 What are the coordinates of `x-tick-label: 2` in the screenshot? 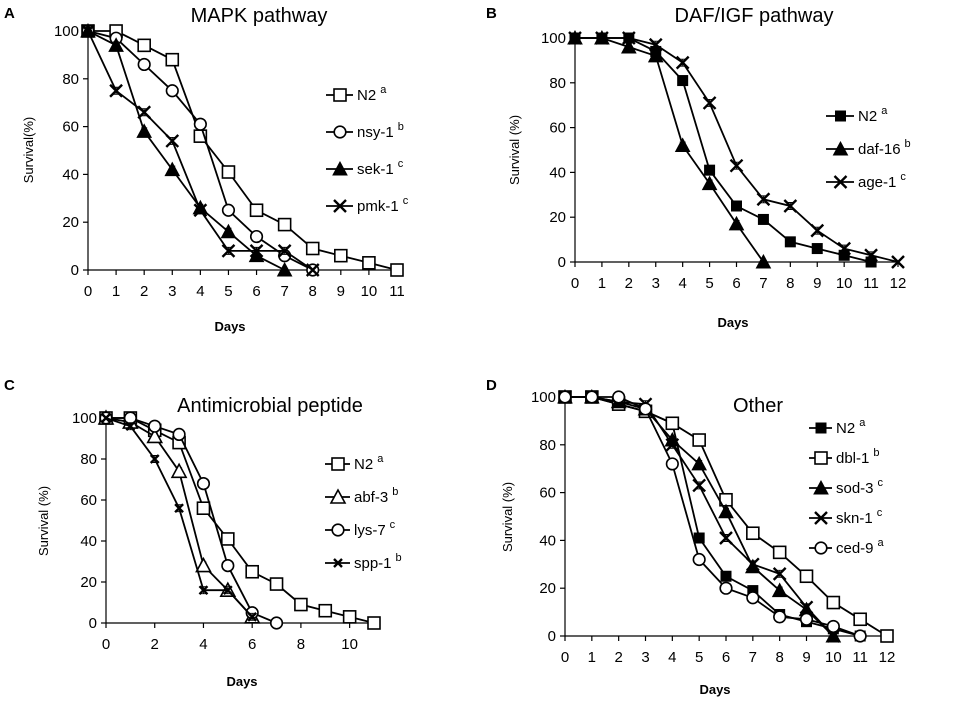 It's located at (629, 283).